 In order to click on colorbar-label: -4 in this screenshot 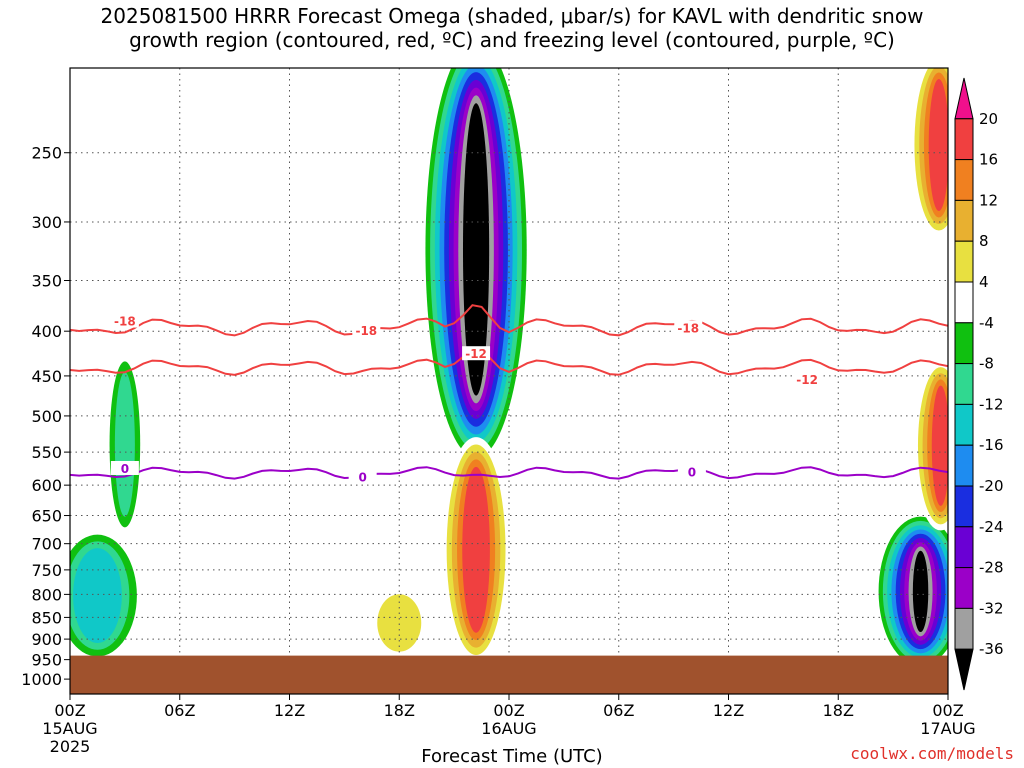, I will do `click(986, 323)`.